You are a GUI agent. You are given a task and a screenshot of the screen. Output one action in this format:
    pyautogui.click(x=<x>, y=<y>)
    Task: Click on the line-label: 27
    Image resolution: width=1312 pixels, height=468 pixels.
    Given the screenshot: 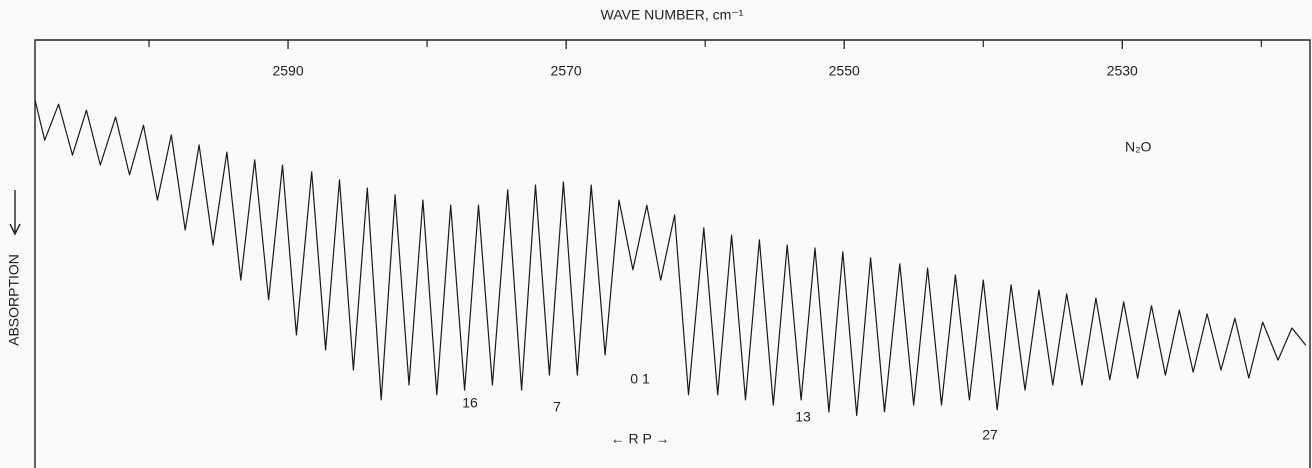 What is the action you would take?
    pyautogui.click(x=990, y=435)
    